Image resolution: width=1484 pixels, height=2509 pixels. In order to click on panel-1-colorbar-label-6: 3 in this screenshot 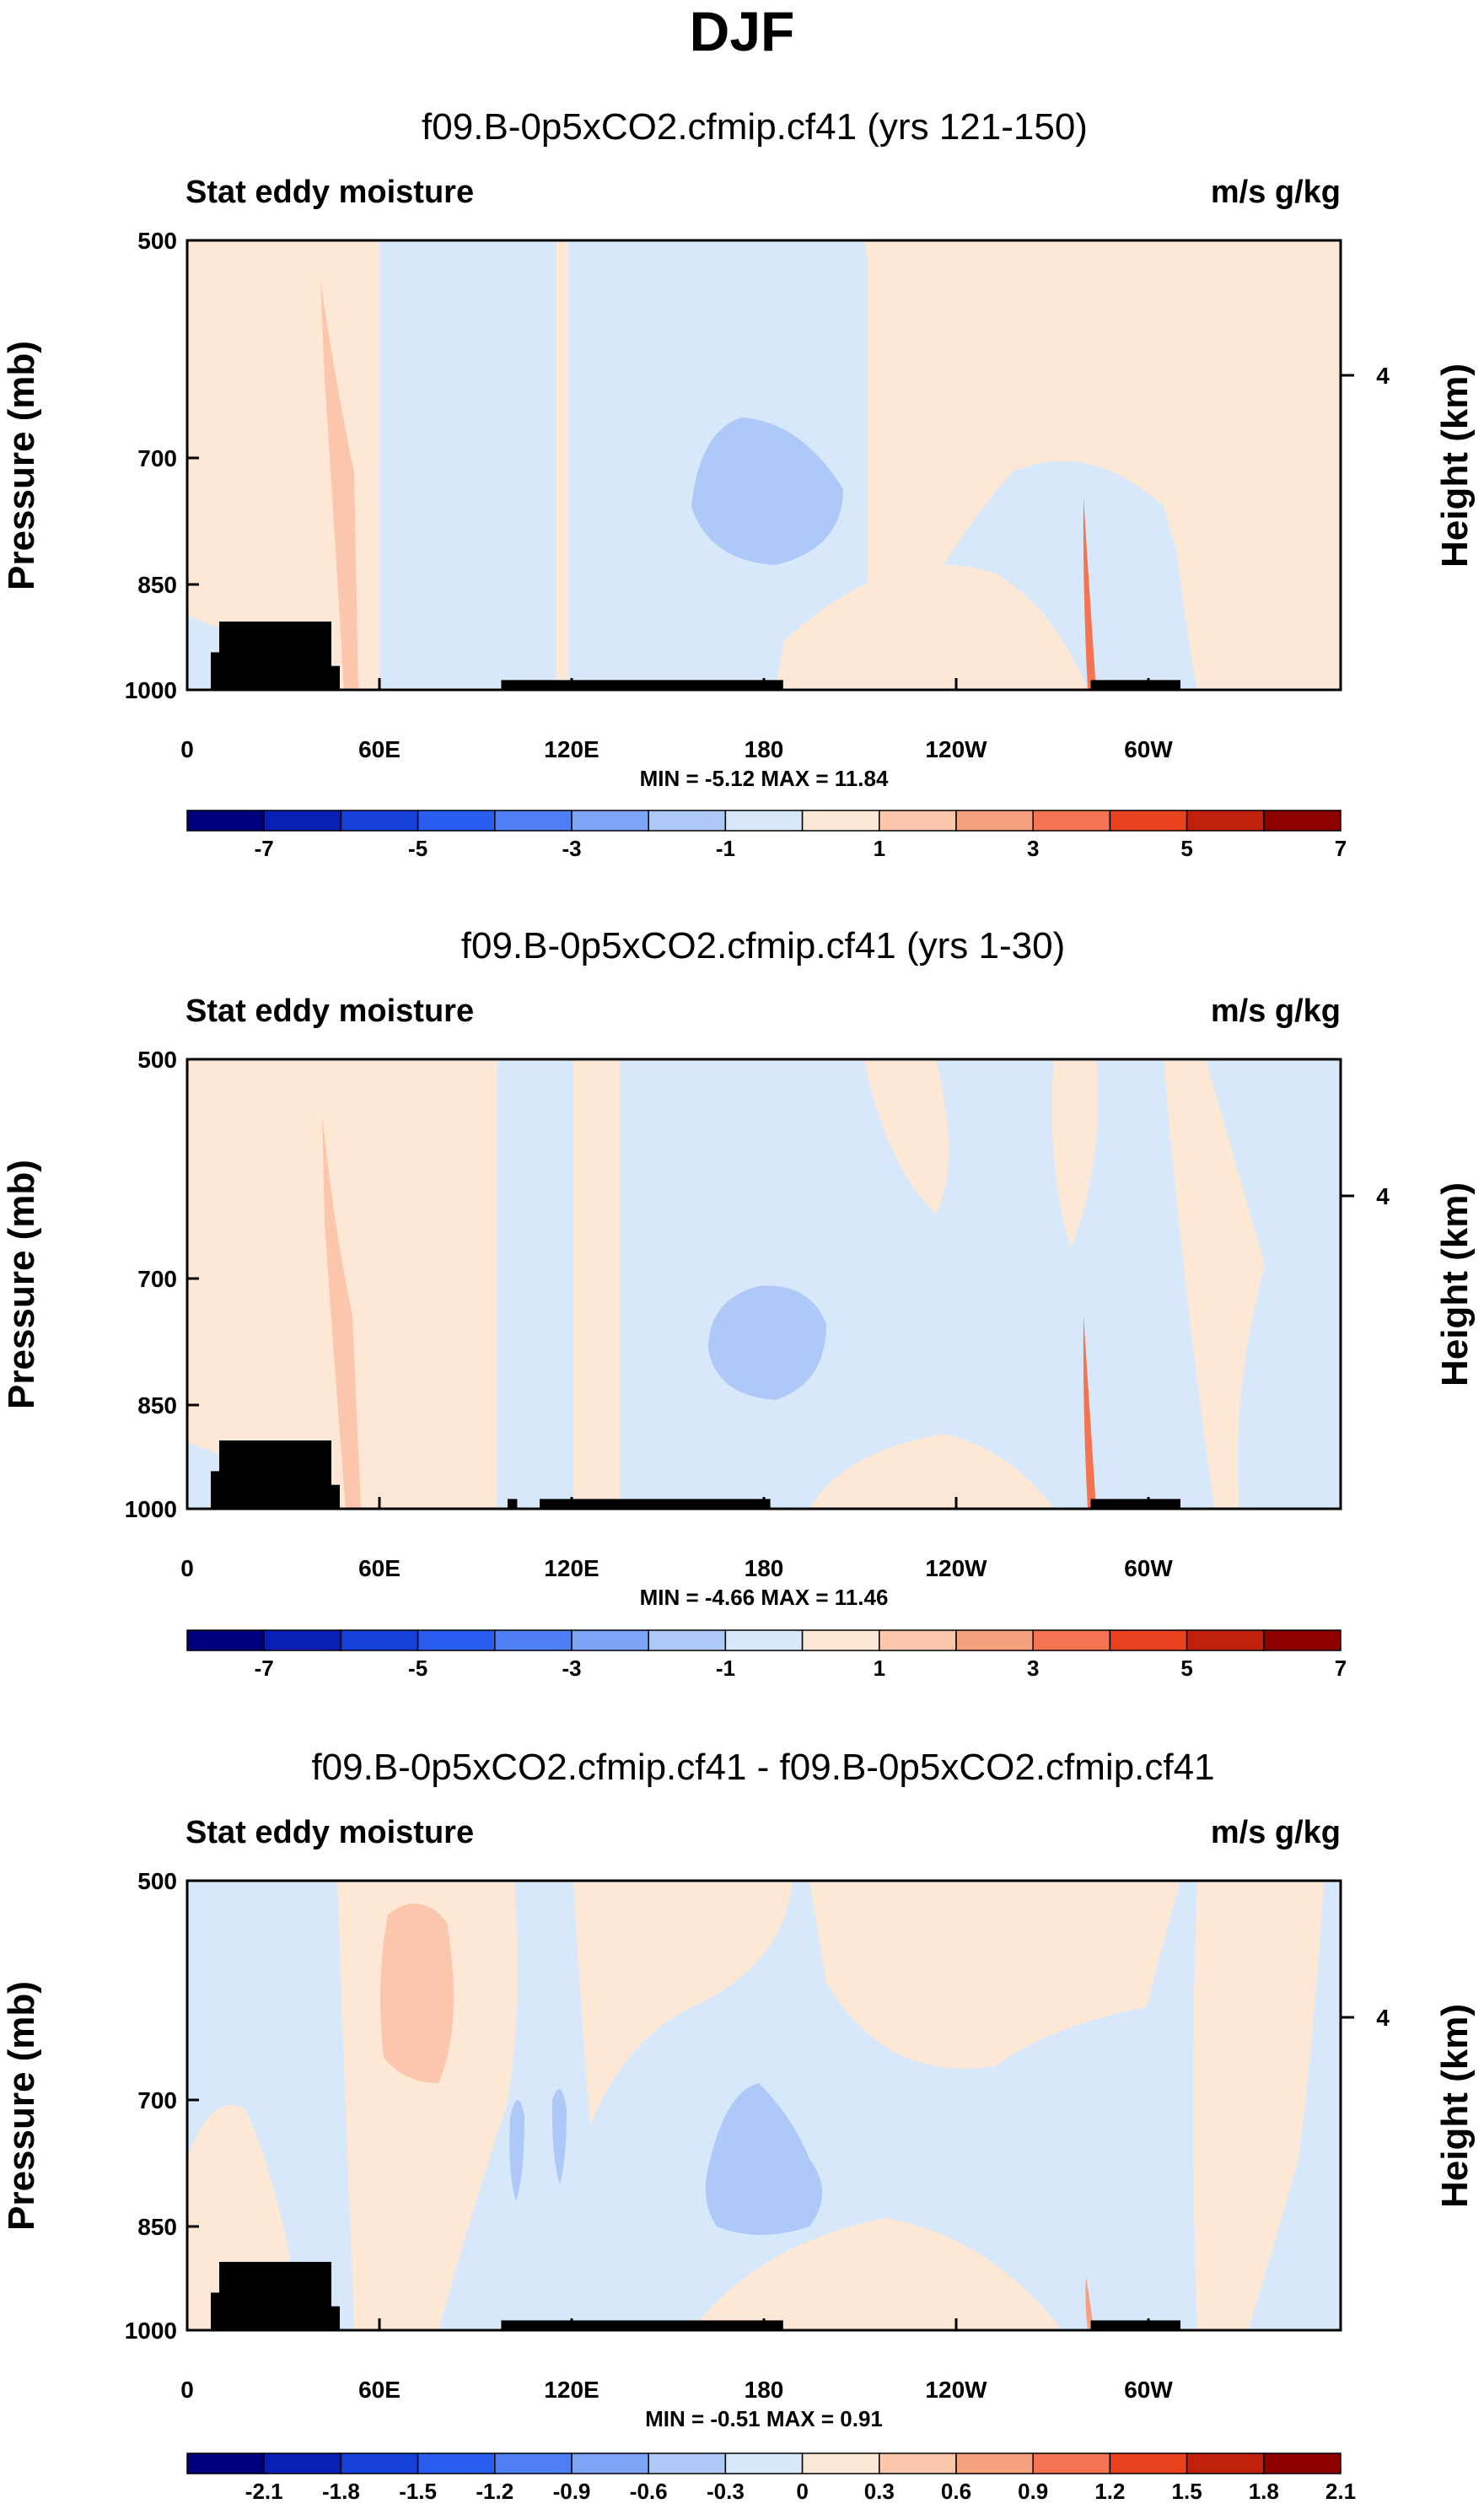, I will do `click(1033, 848)`.